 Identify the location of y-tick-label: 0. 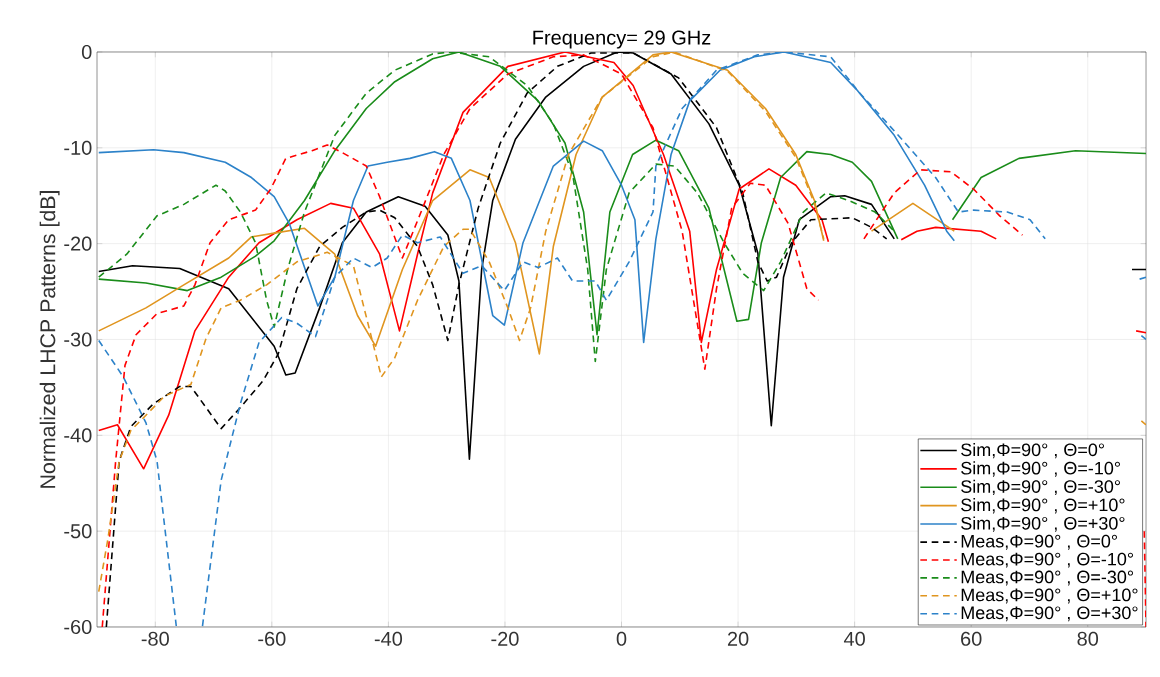
(86, 52).